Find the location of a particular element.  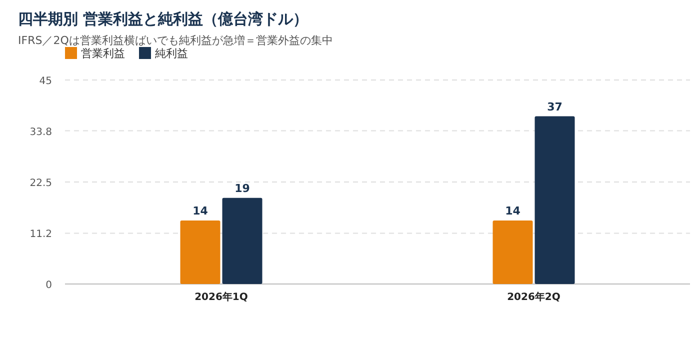

y-tick-label: 11.2 is located at coordinates (41, 234).